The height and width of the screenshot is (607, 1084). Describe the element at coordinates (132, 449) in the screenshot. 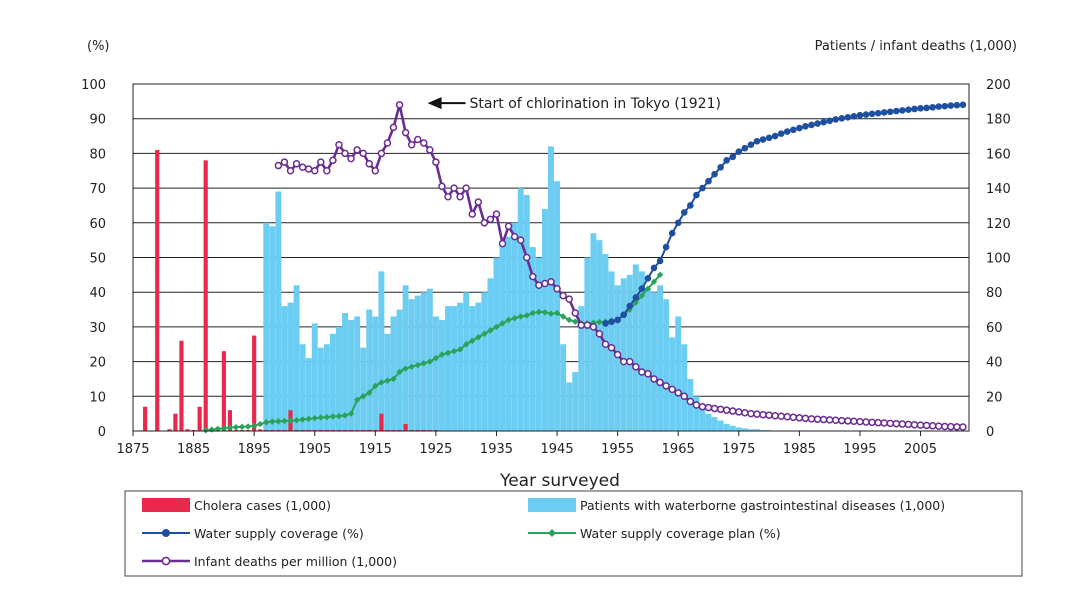

I see `x-tick-label: 1875` at that location.